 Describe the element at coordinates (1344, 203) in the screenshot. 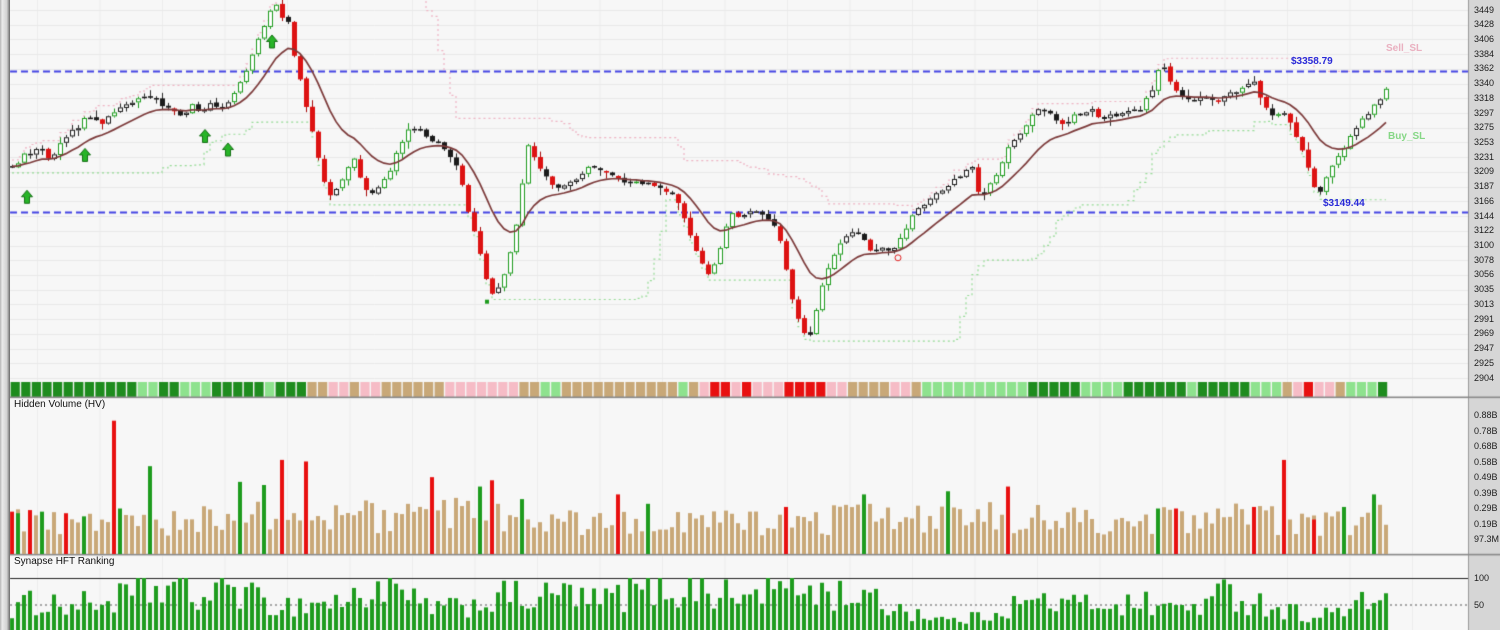

I see `lower-price-line-label: $3149.44` at that location.